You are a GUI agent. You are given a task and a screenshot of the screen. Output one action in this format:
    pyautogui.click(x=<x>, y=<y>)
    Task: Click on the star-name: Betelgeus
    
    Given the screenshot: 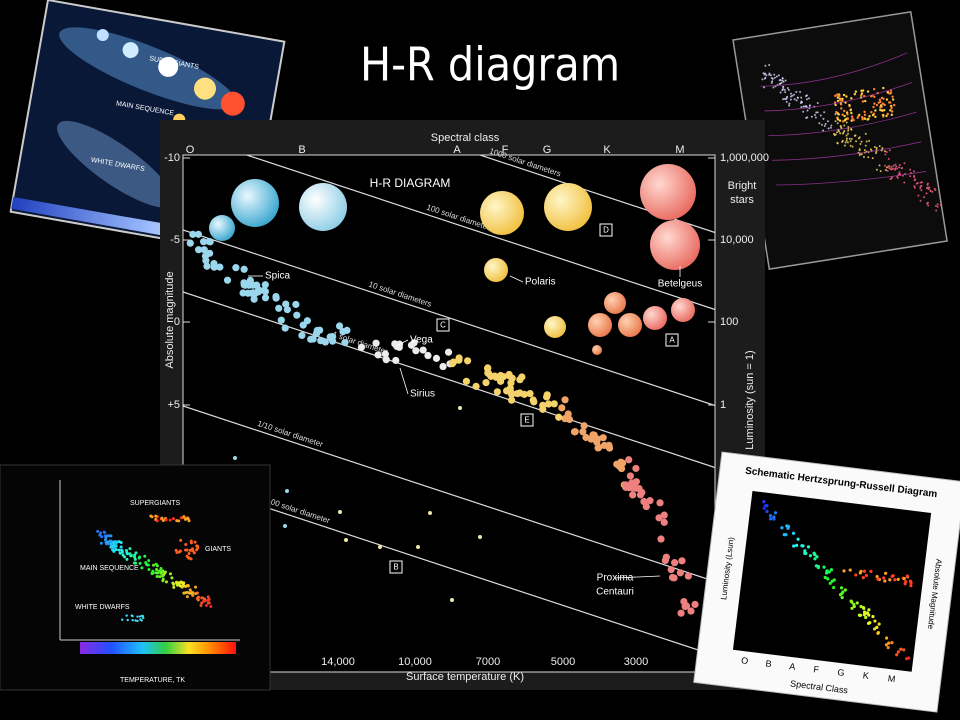 What is the action you would take?
    pyautogui.click(x=680, y=284)
    